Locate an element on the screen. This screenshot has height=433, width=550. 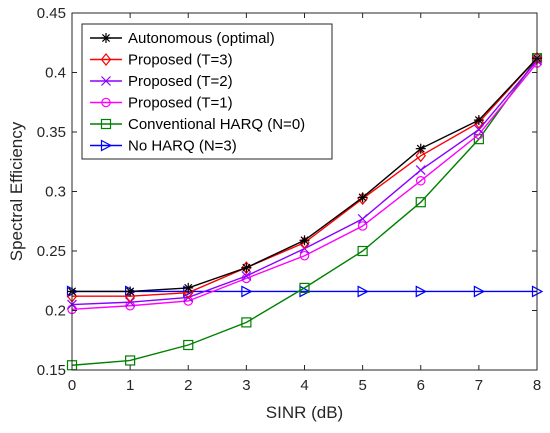
legend-box is located at coordinates (207, 91).